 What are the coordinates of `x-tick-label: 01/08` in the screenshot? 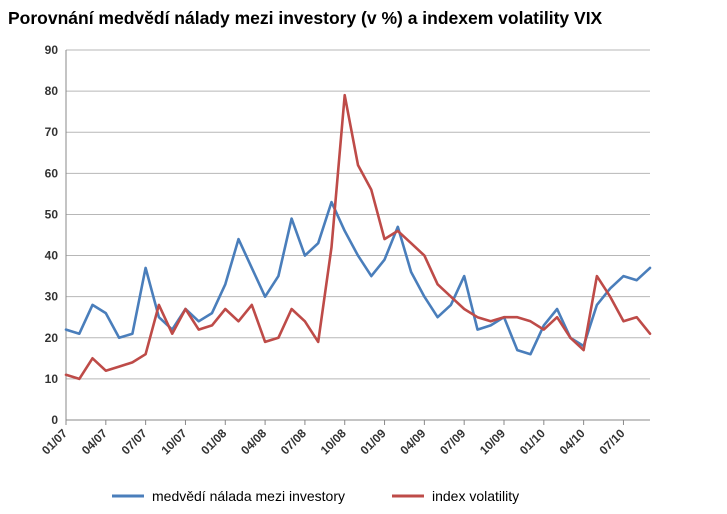 It's located at (213, 441).